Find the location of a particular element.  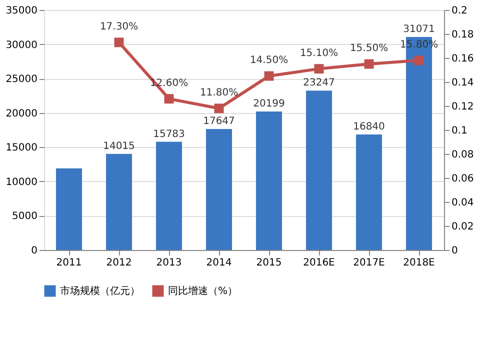

y2-tick-label: 0.2 is located at coordinates (460, 11).